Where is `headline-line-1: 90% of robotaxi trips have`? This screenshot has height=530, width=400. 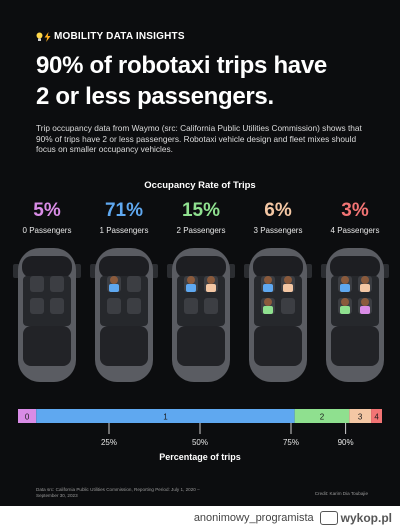
headline-line-1: 90% of robotaxi trips have is located at coordinates (181, 65).